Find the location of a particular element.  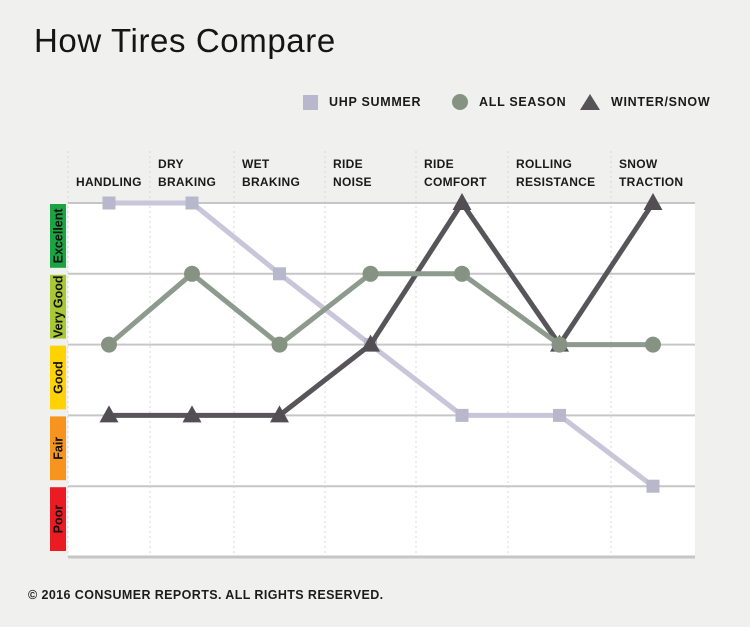

legend-label: WINTER/SNOW is located at coordinates (661, 102).